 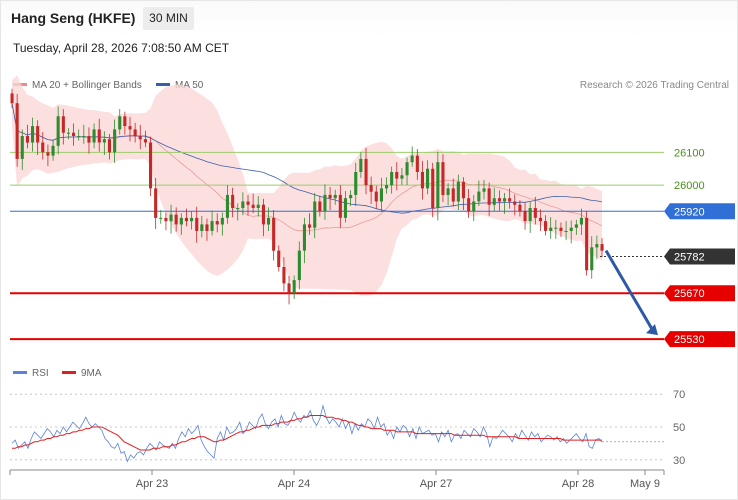 I want to click on projection-arrow-head, so click(x=652, y=330).